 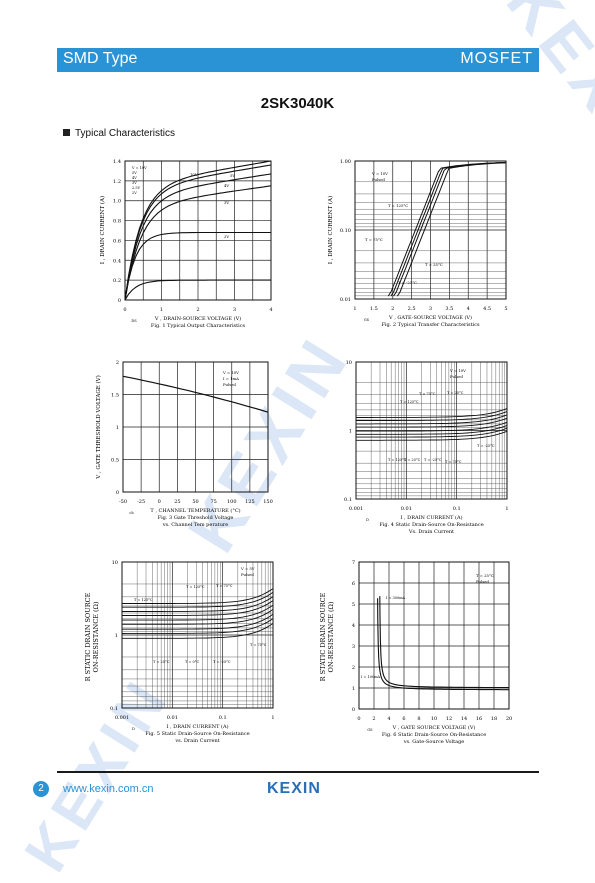 I want to click on legend-entry: 2V, so click(x=134, y=193).